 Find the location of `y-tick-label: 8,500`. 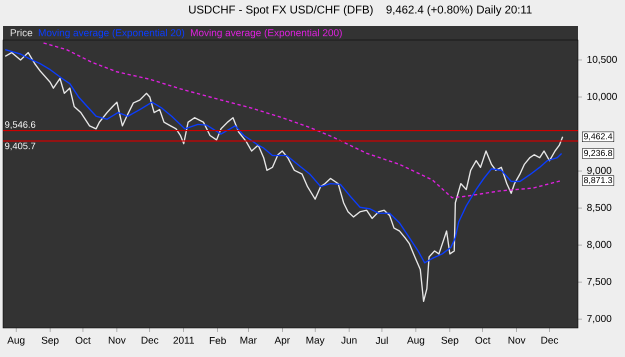

y-tick-label: 8,500 is located at coordinates (599, 208).